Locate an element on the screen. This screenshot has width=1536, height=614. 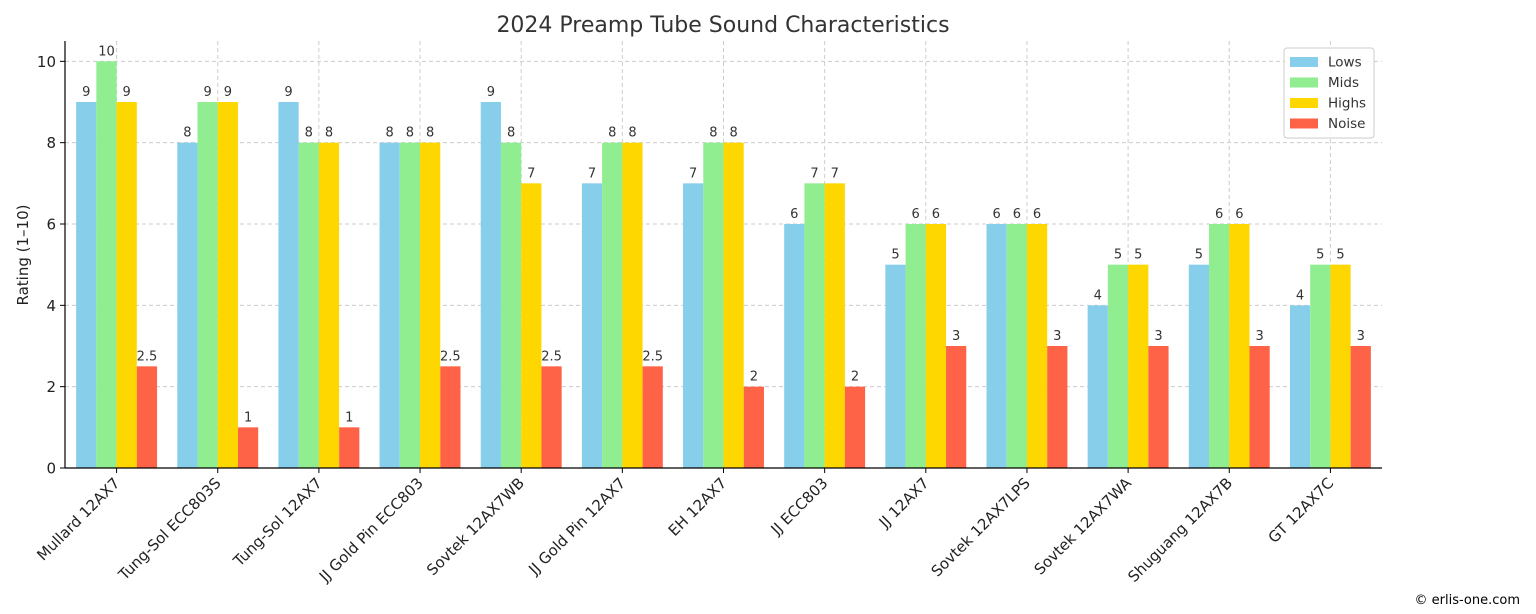
chart-title: 2024 Preamp Tube Sound Characteristics is located at coordinates (722, 25).